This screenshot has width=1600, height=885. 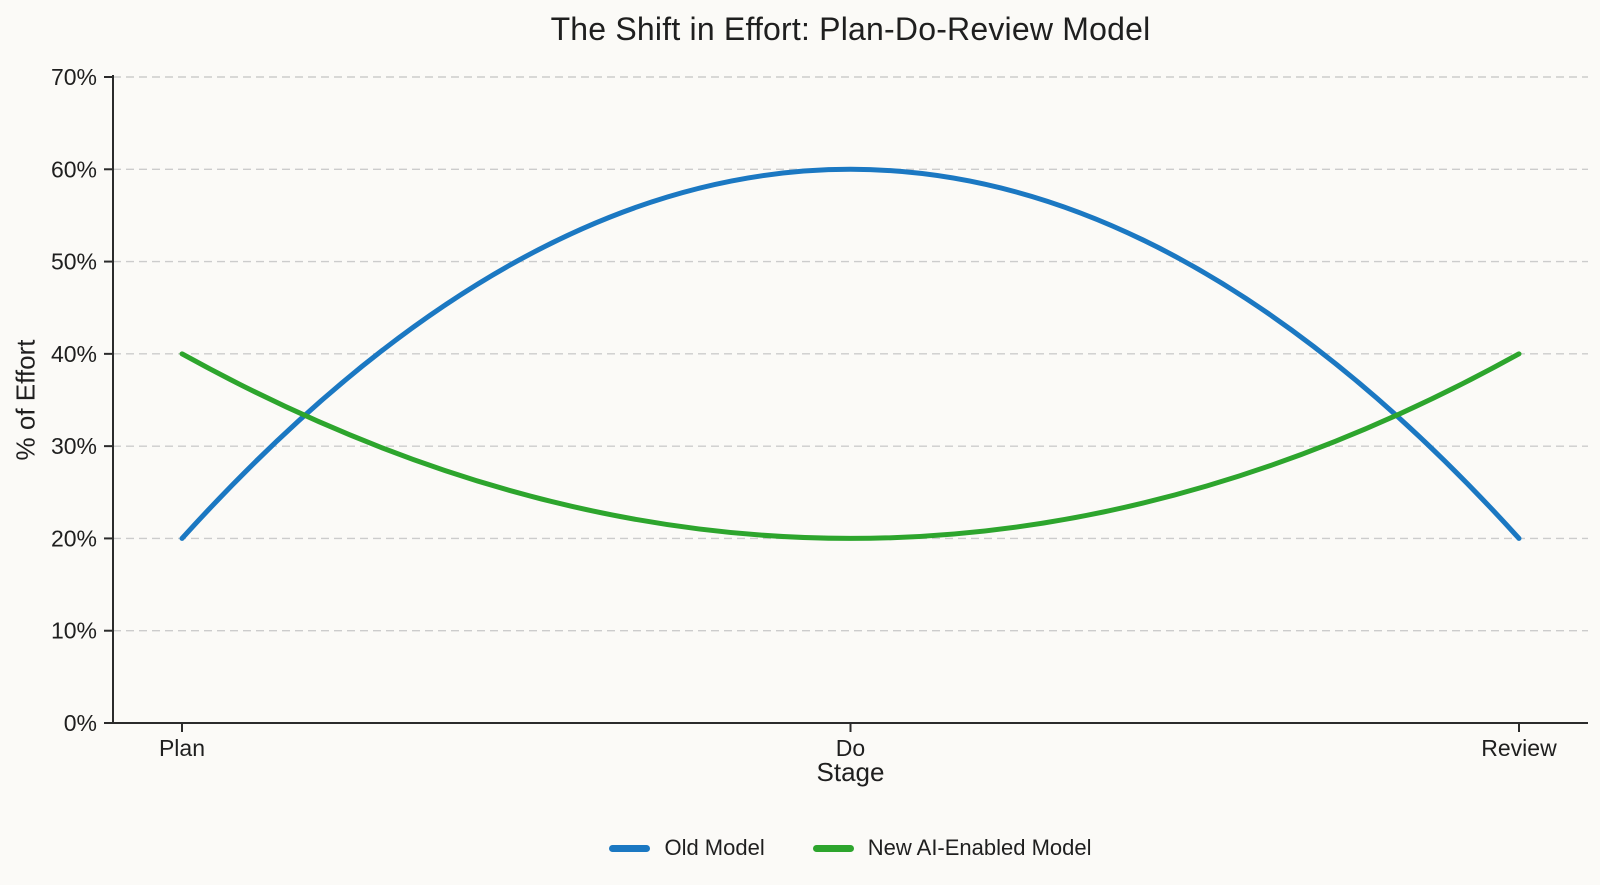 I want to click on y-tick-label: 50%, so click(x=74, y=262).